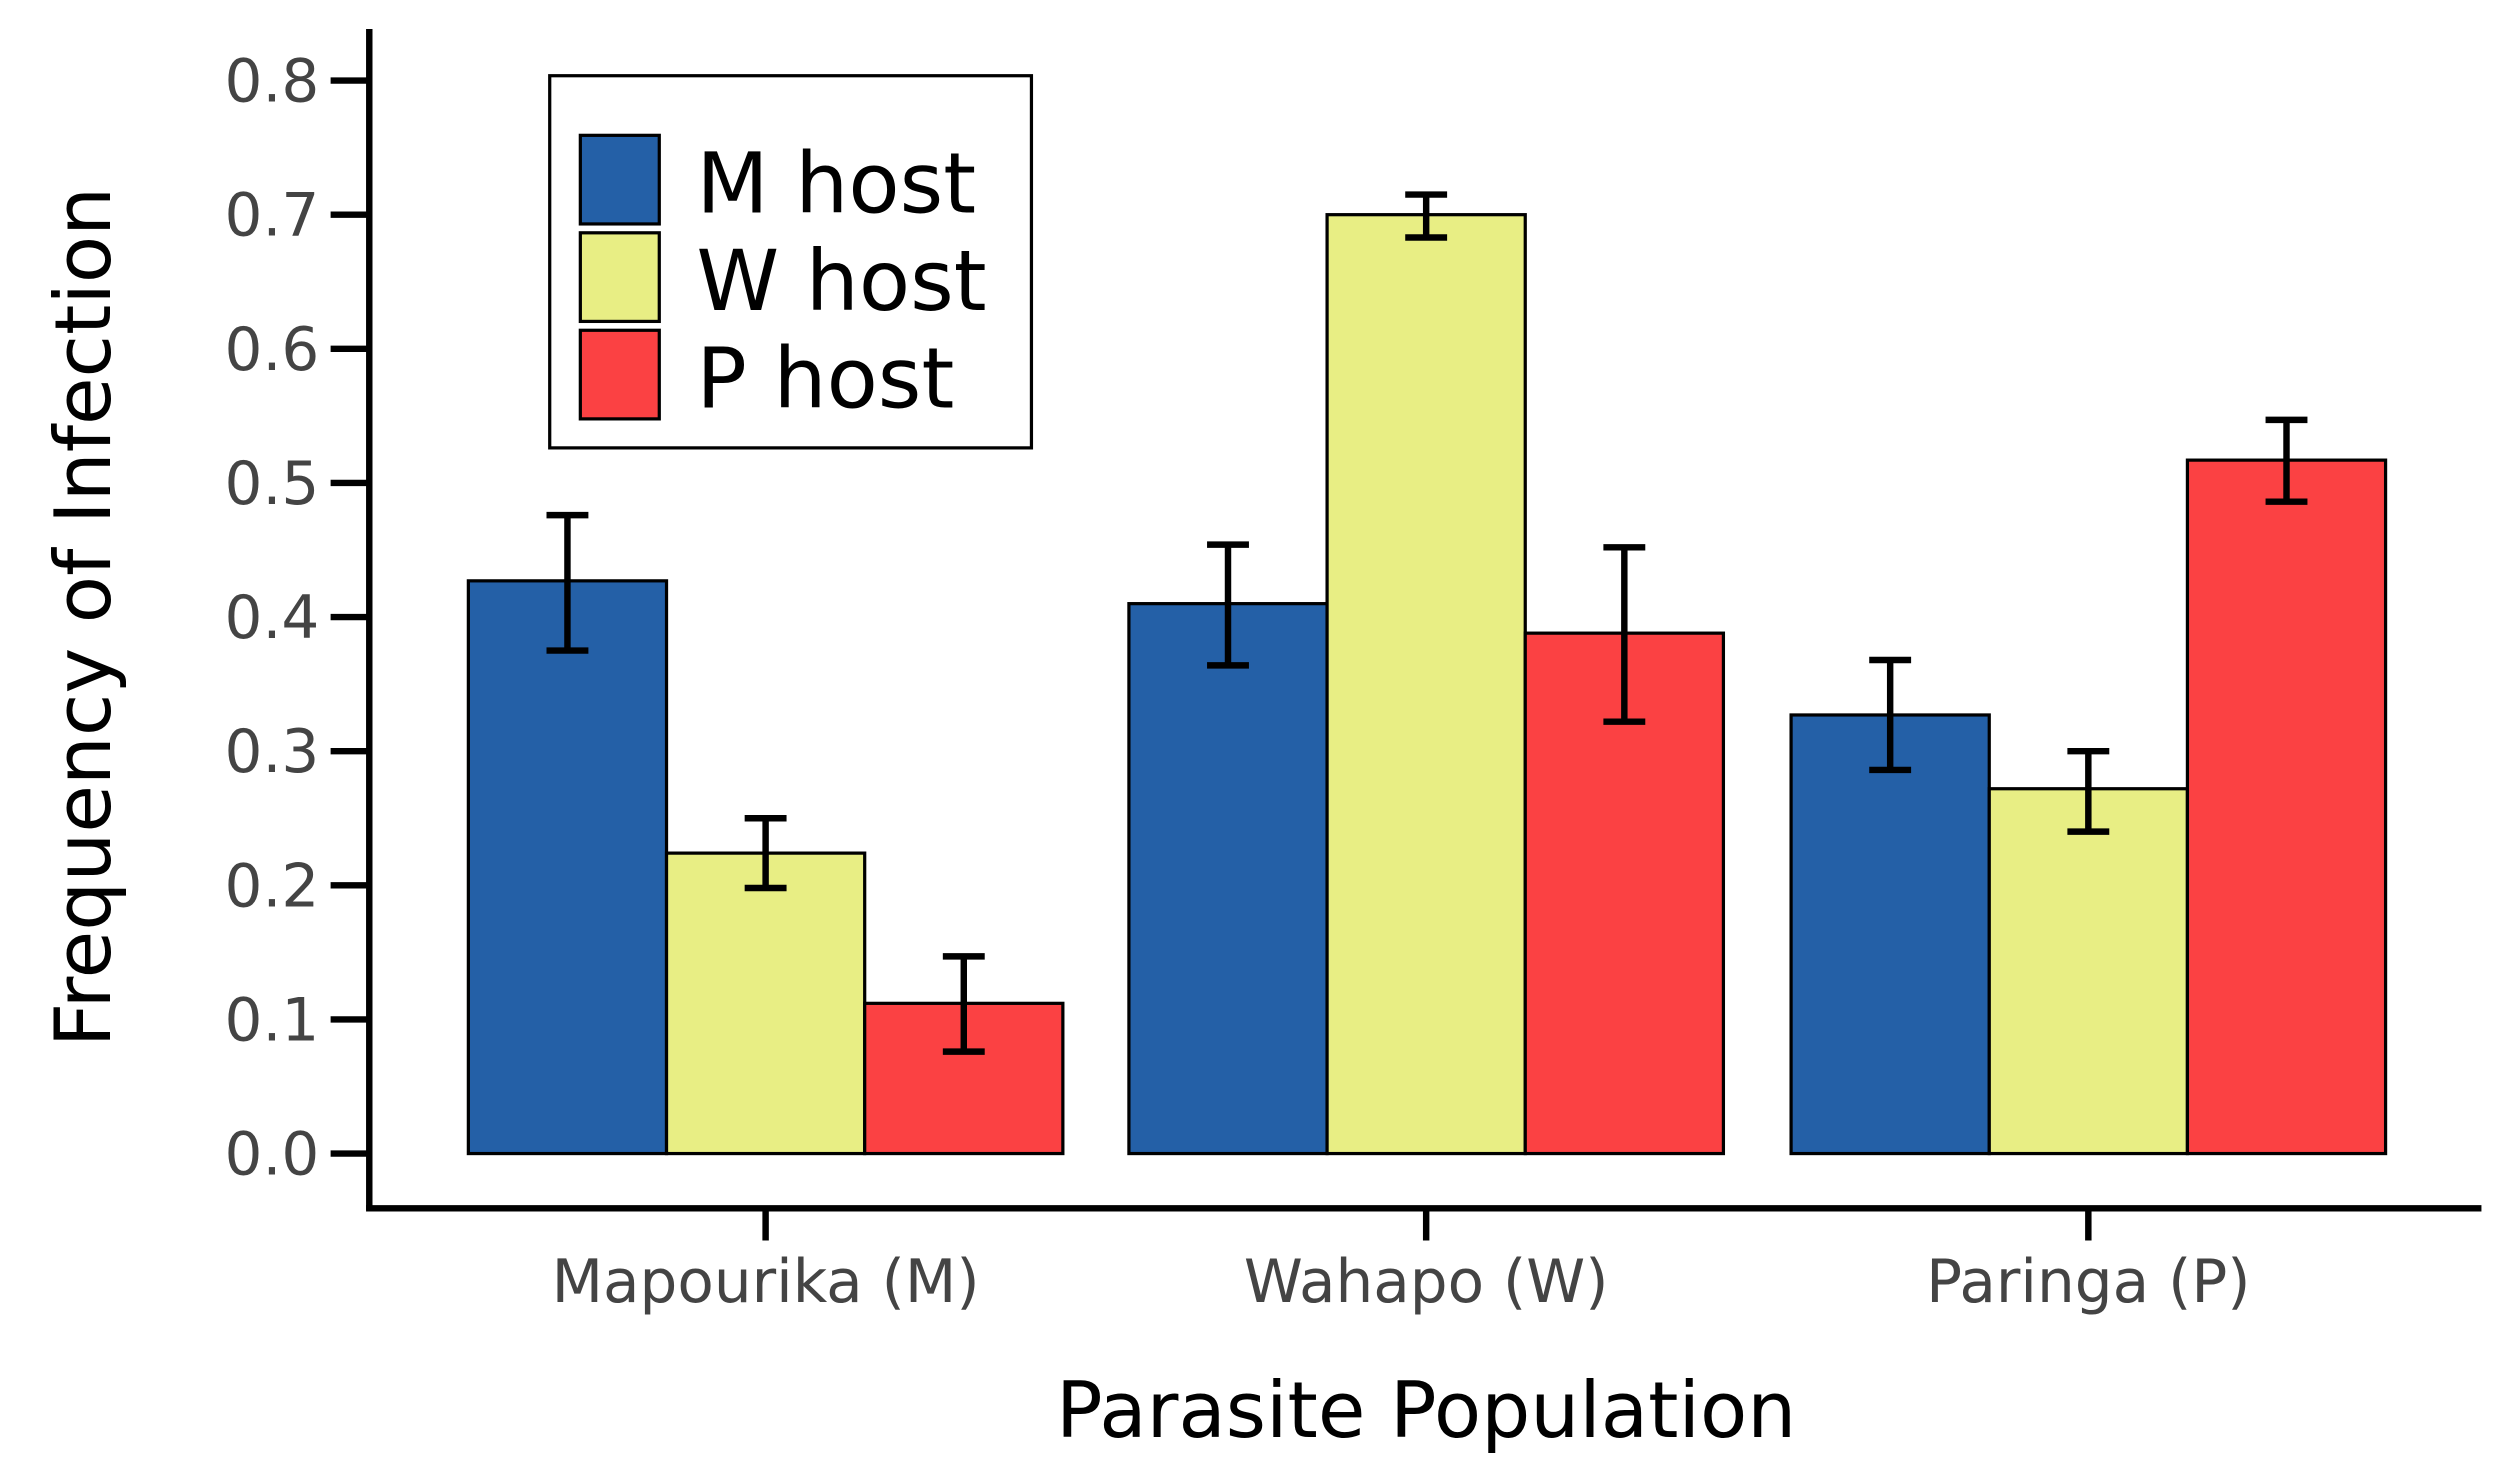  Describe the element at coordinates (272, 618) in the screenshot. I see `y-tick-label: 0.4` at that location.